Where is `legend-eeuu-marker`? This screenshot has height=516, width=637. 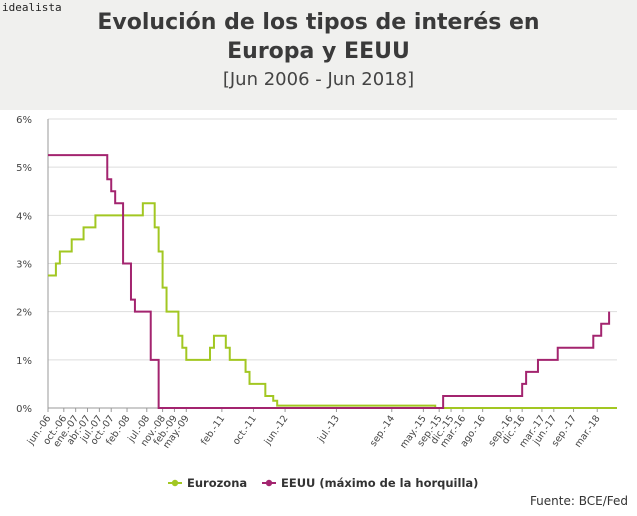
legend-eeuu-marker is located at coordinates (269, 483).